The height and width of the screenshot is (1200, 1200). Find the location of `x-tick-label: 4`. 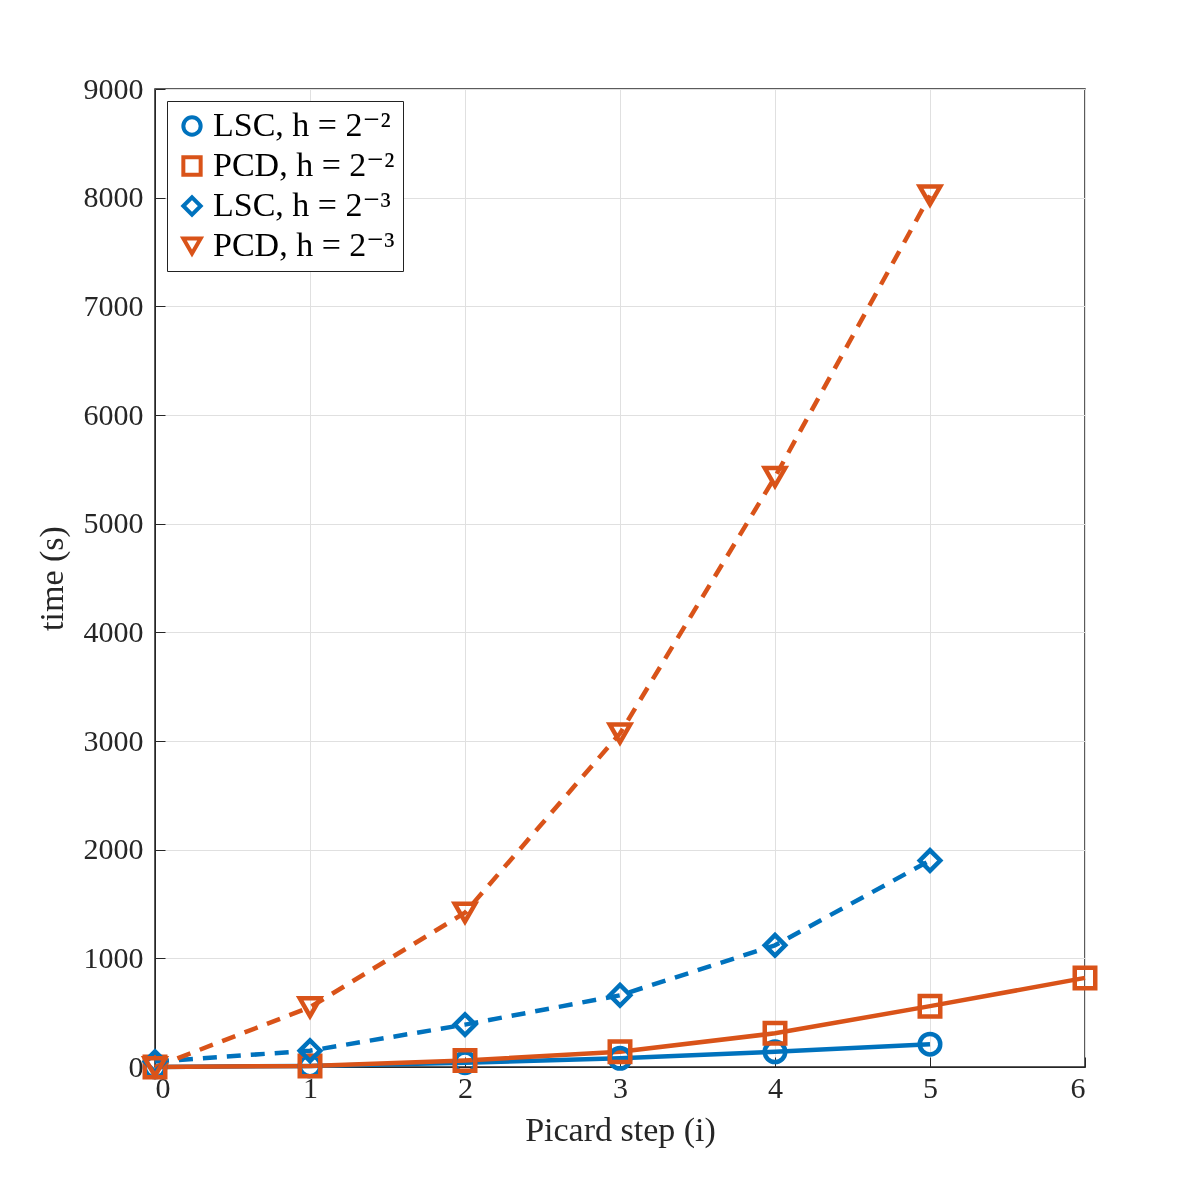

x-tick-label: 4 is located at coordinates (775, 1087).